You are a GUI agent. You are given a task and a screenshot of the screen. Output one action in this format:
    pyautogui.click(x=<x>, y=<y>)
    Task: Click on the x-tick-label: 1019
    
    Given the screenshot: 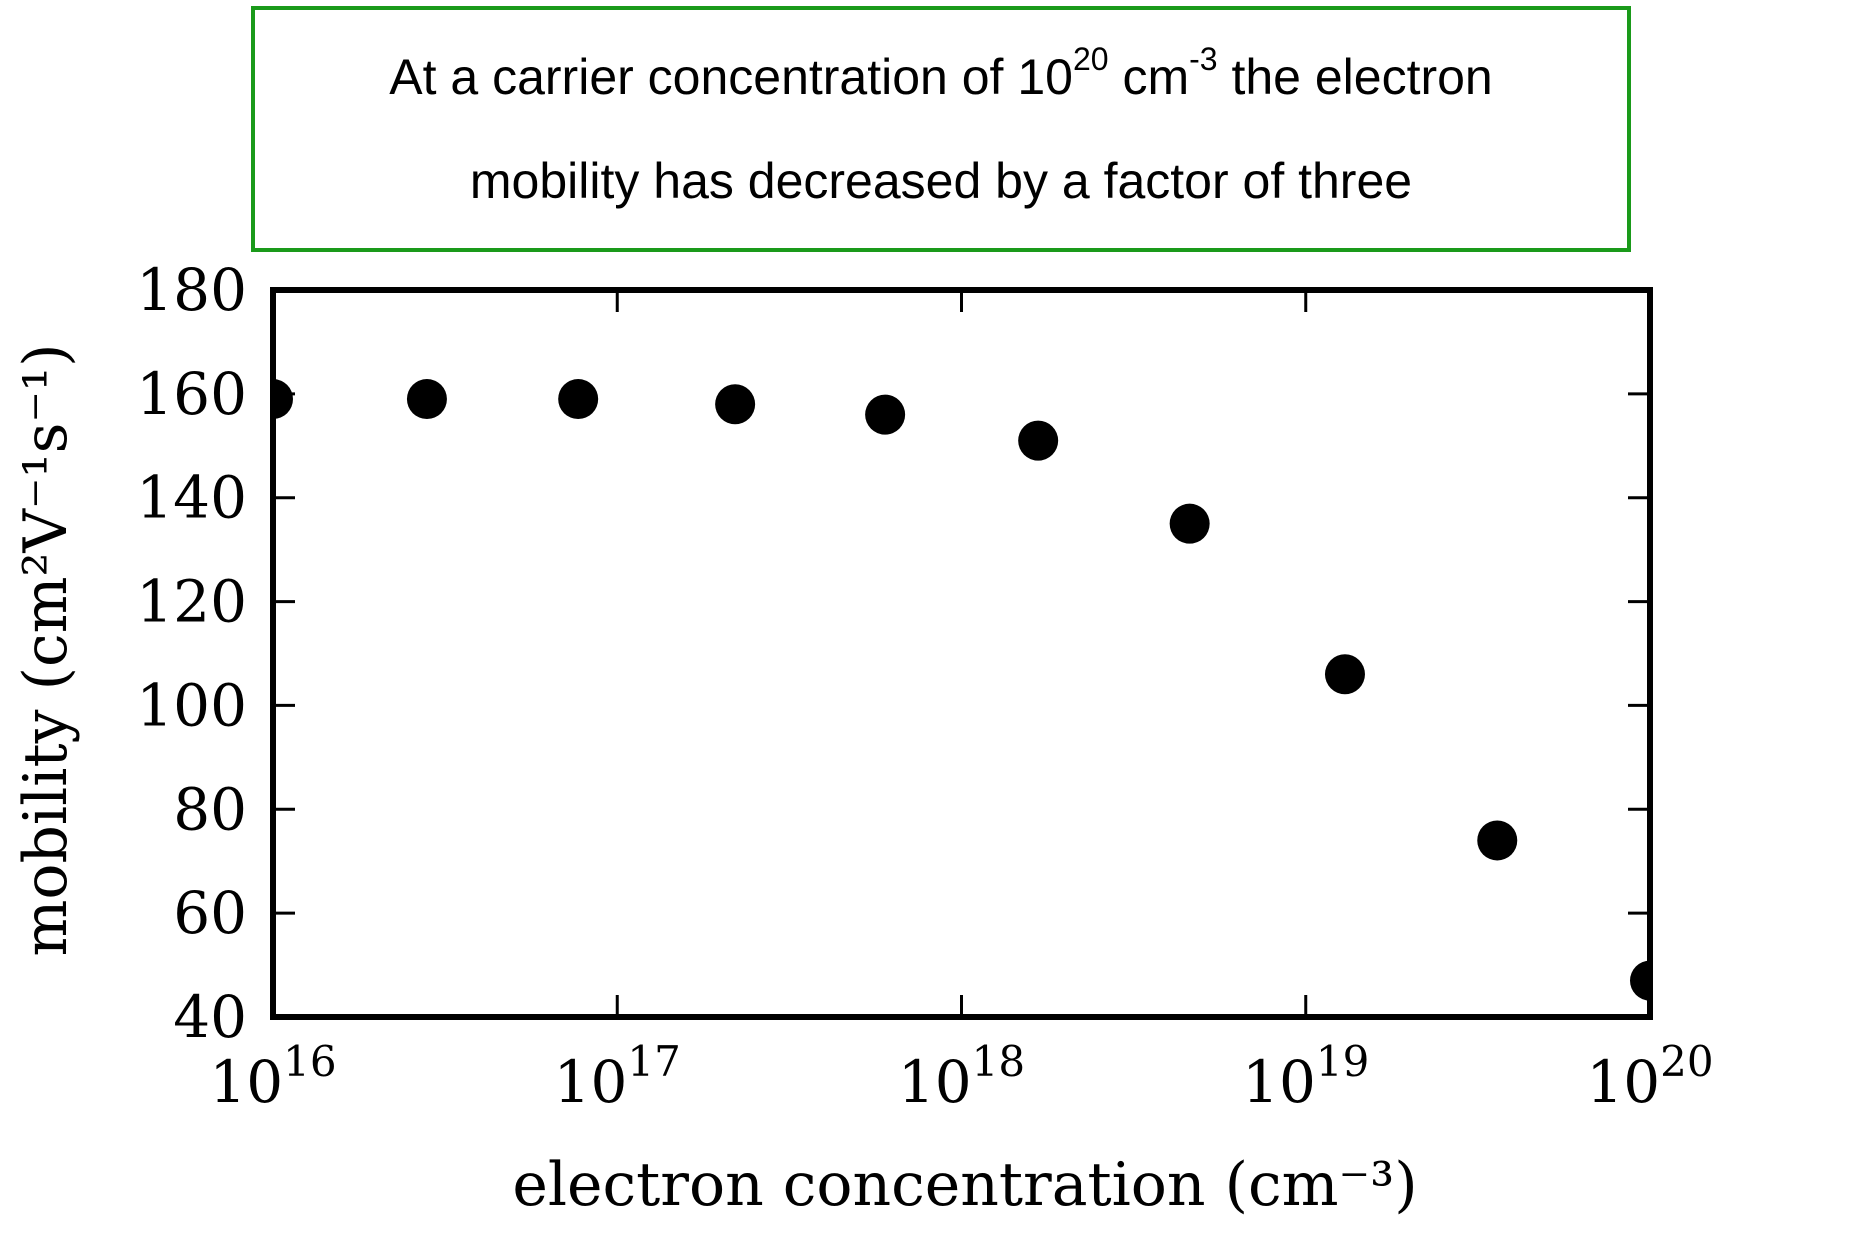 What is the action you would take?
    pyautogui.click(x=1305, y=1076)
    